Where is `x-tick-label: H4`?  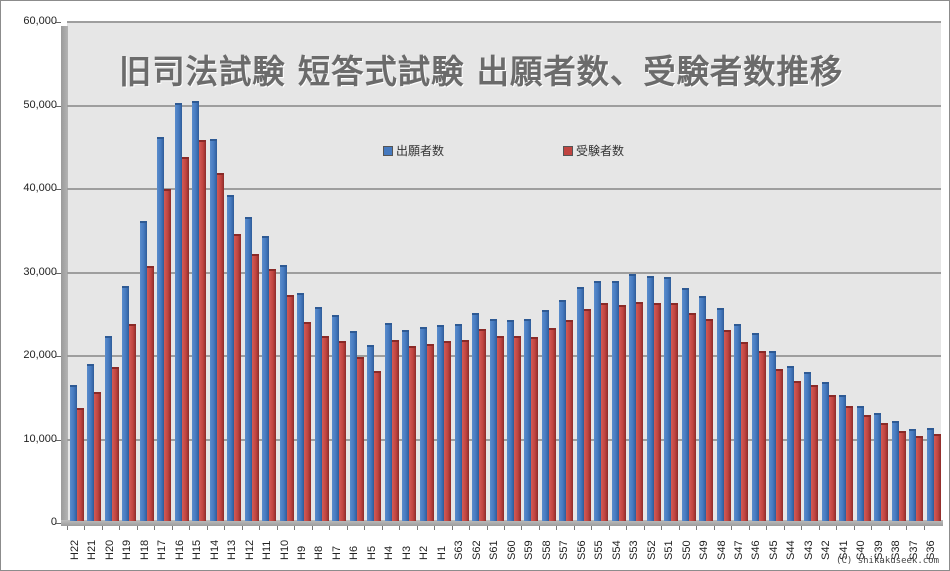 x-tick-label: H4 is located at coordinates (389, 552).